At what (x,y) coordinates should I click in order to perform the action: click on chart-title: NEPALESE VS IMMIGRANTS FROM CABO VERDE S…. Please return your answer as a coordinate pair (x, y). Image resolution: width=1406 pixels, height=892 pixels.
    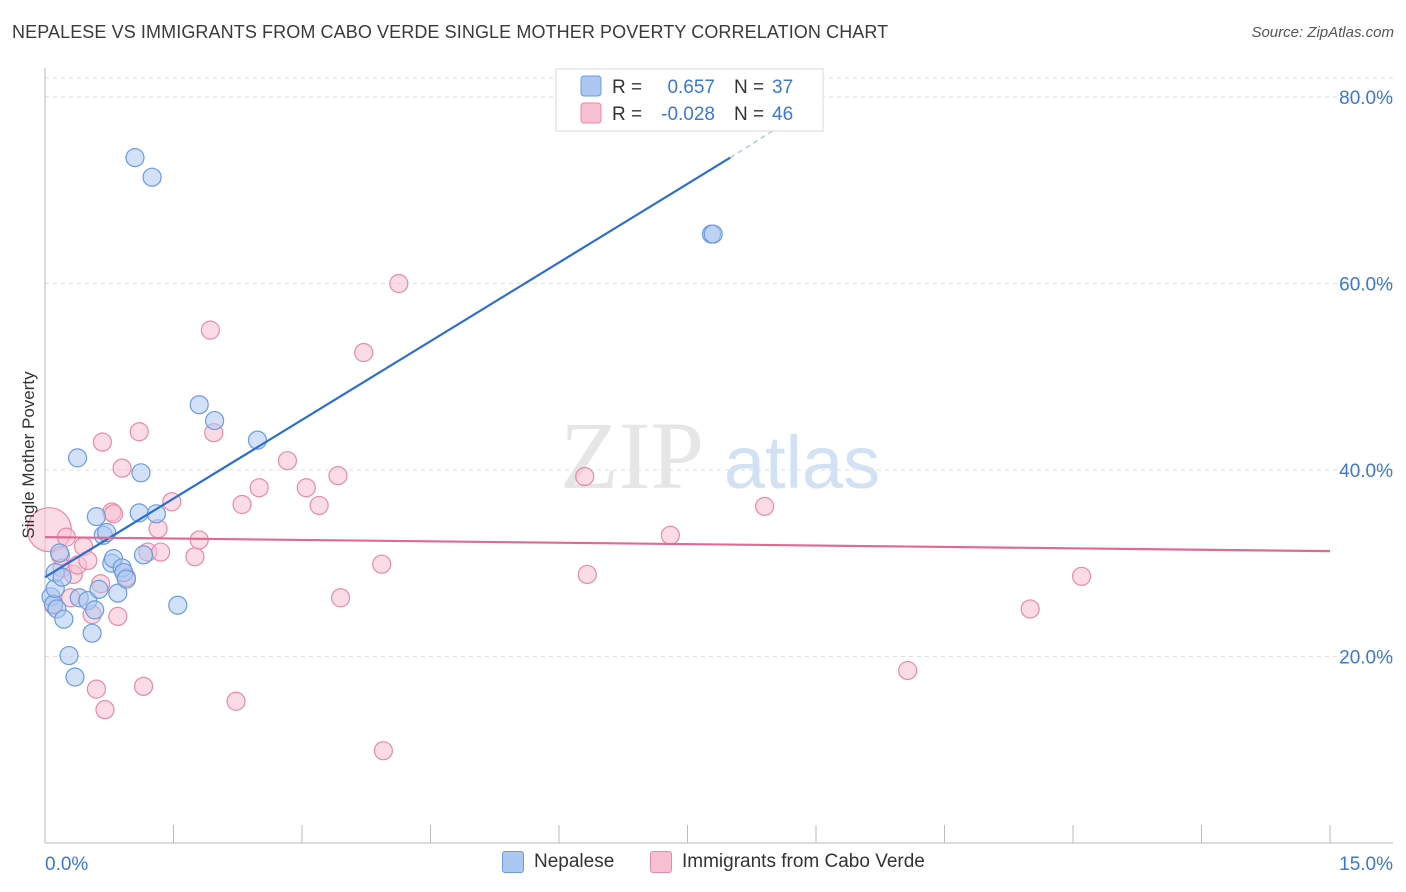
    Looking at the image, I should click on (450, 32).